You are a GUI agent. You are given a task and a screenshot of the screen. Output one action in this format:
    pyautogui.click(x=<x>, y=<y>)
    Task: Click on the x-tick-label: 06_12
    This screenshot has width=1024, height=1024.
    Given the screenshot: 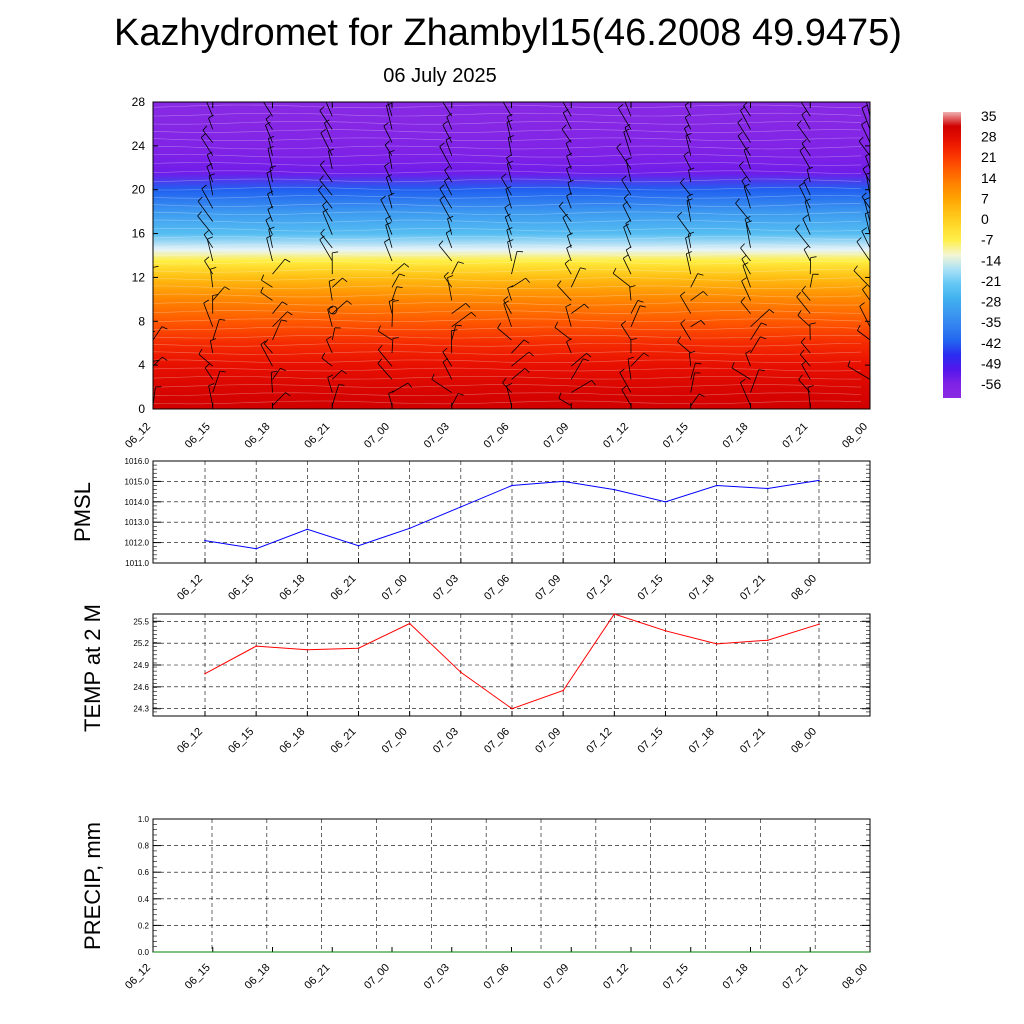 What is the action you would take?
    pyautogui.click(x=138, y=436)
    